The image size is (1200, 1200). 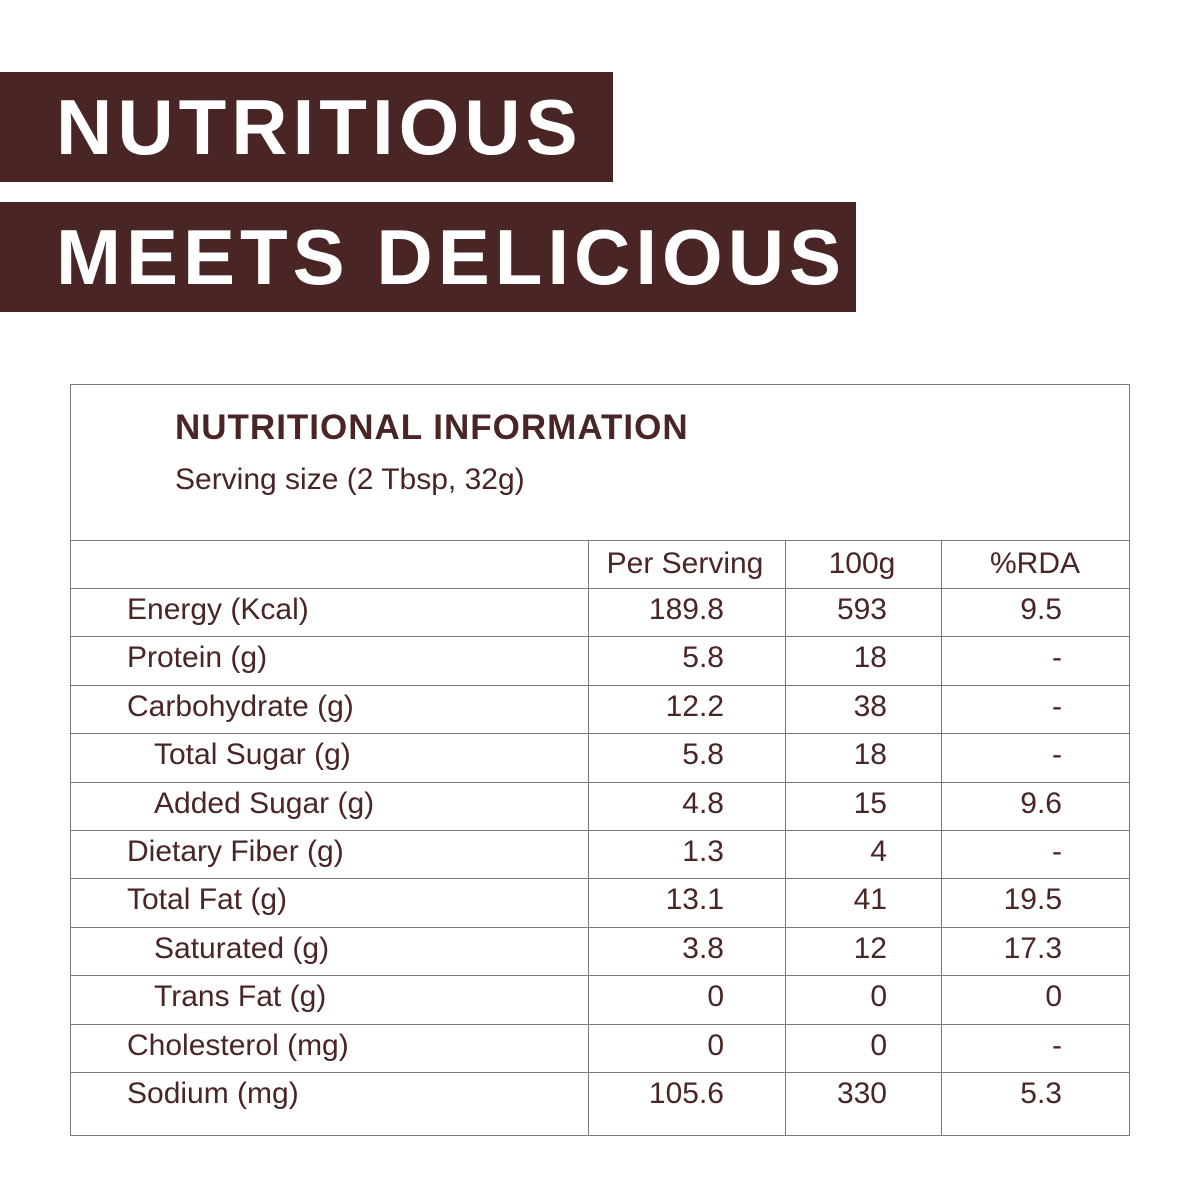 What do you see at coordinates (870, 900) in the screenshot?
I see `cell-value: 41` at bounding box center [870, 900].